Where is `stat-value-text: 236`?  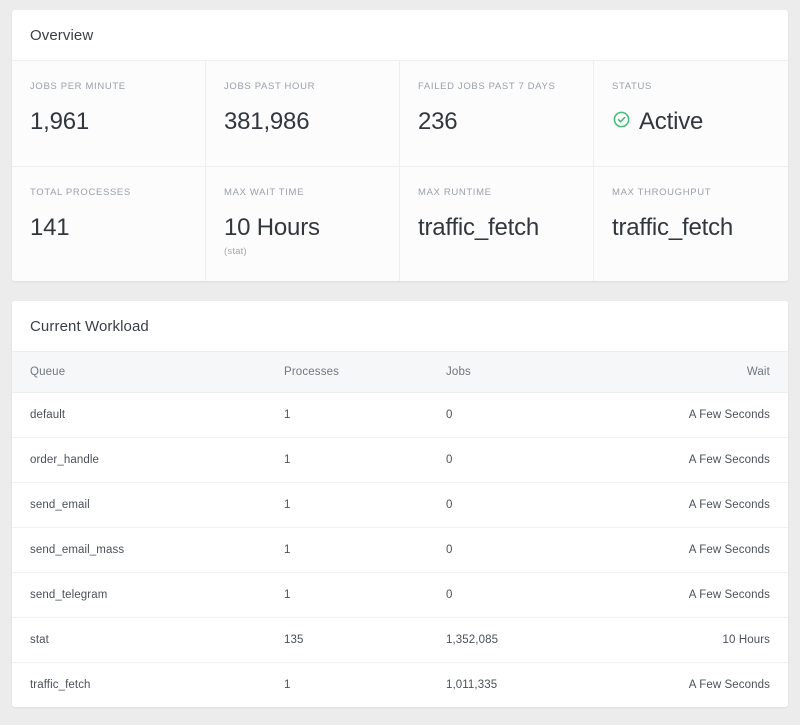
stat-value-text: 236 is located at coordinates (438, 121).